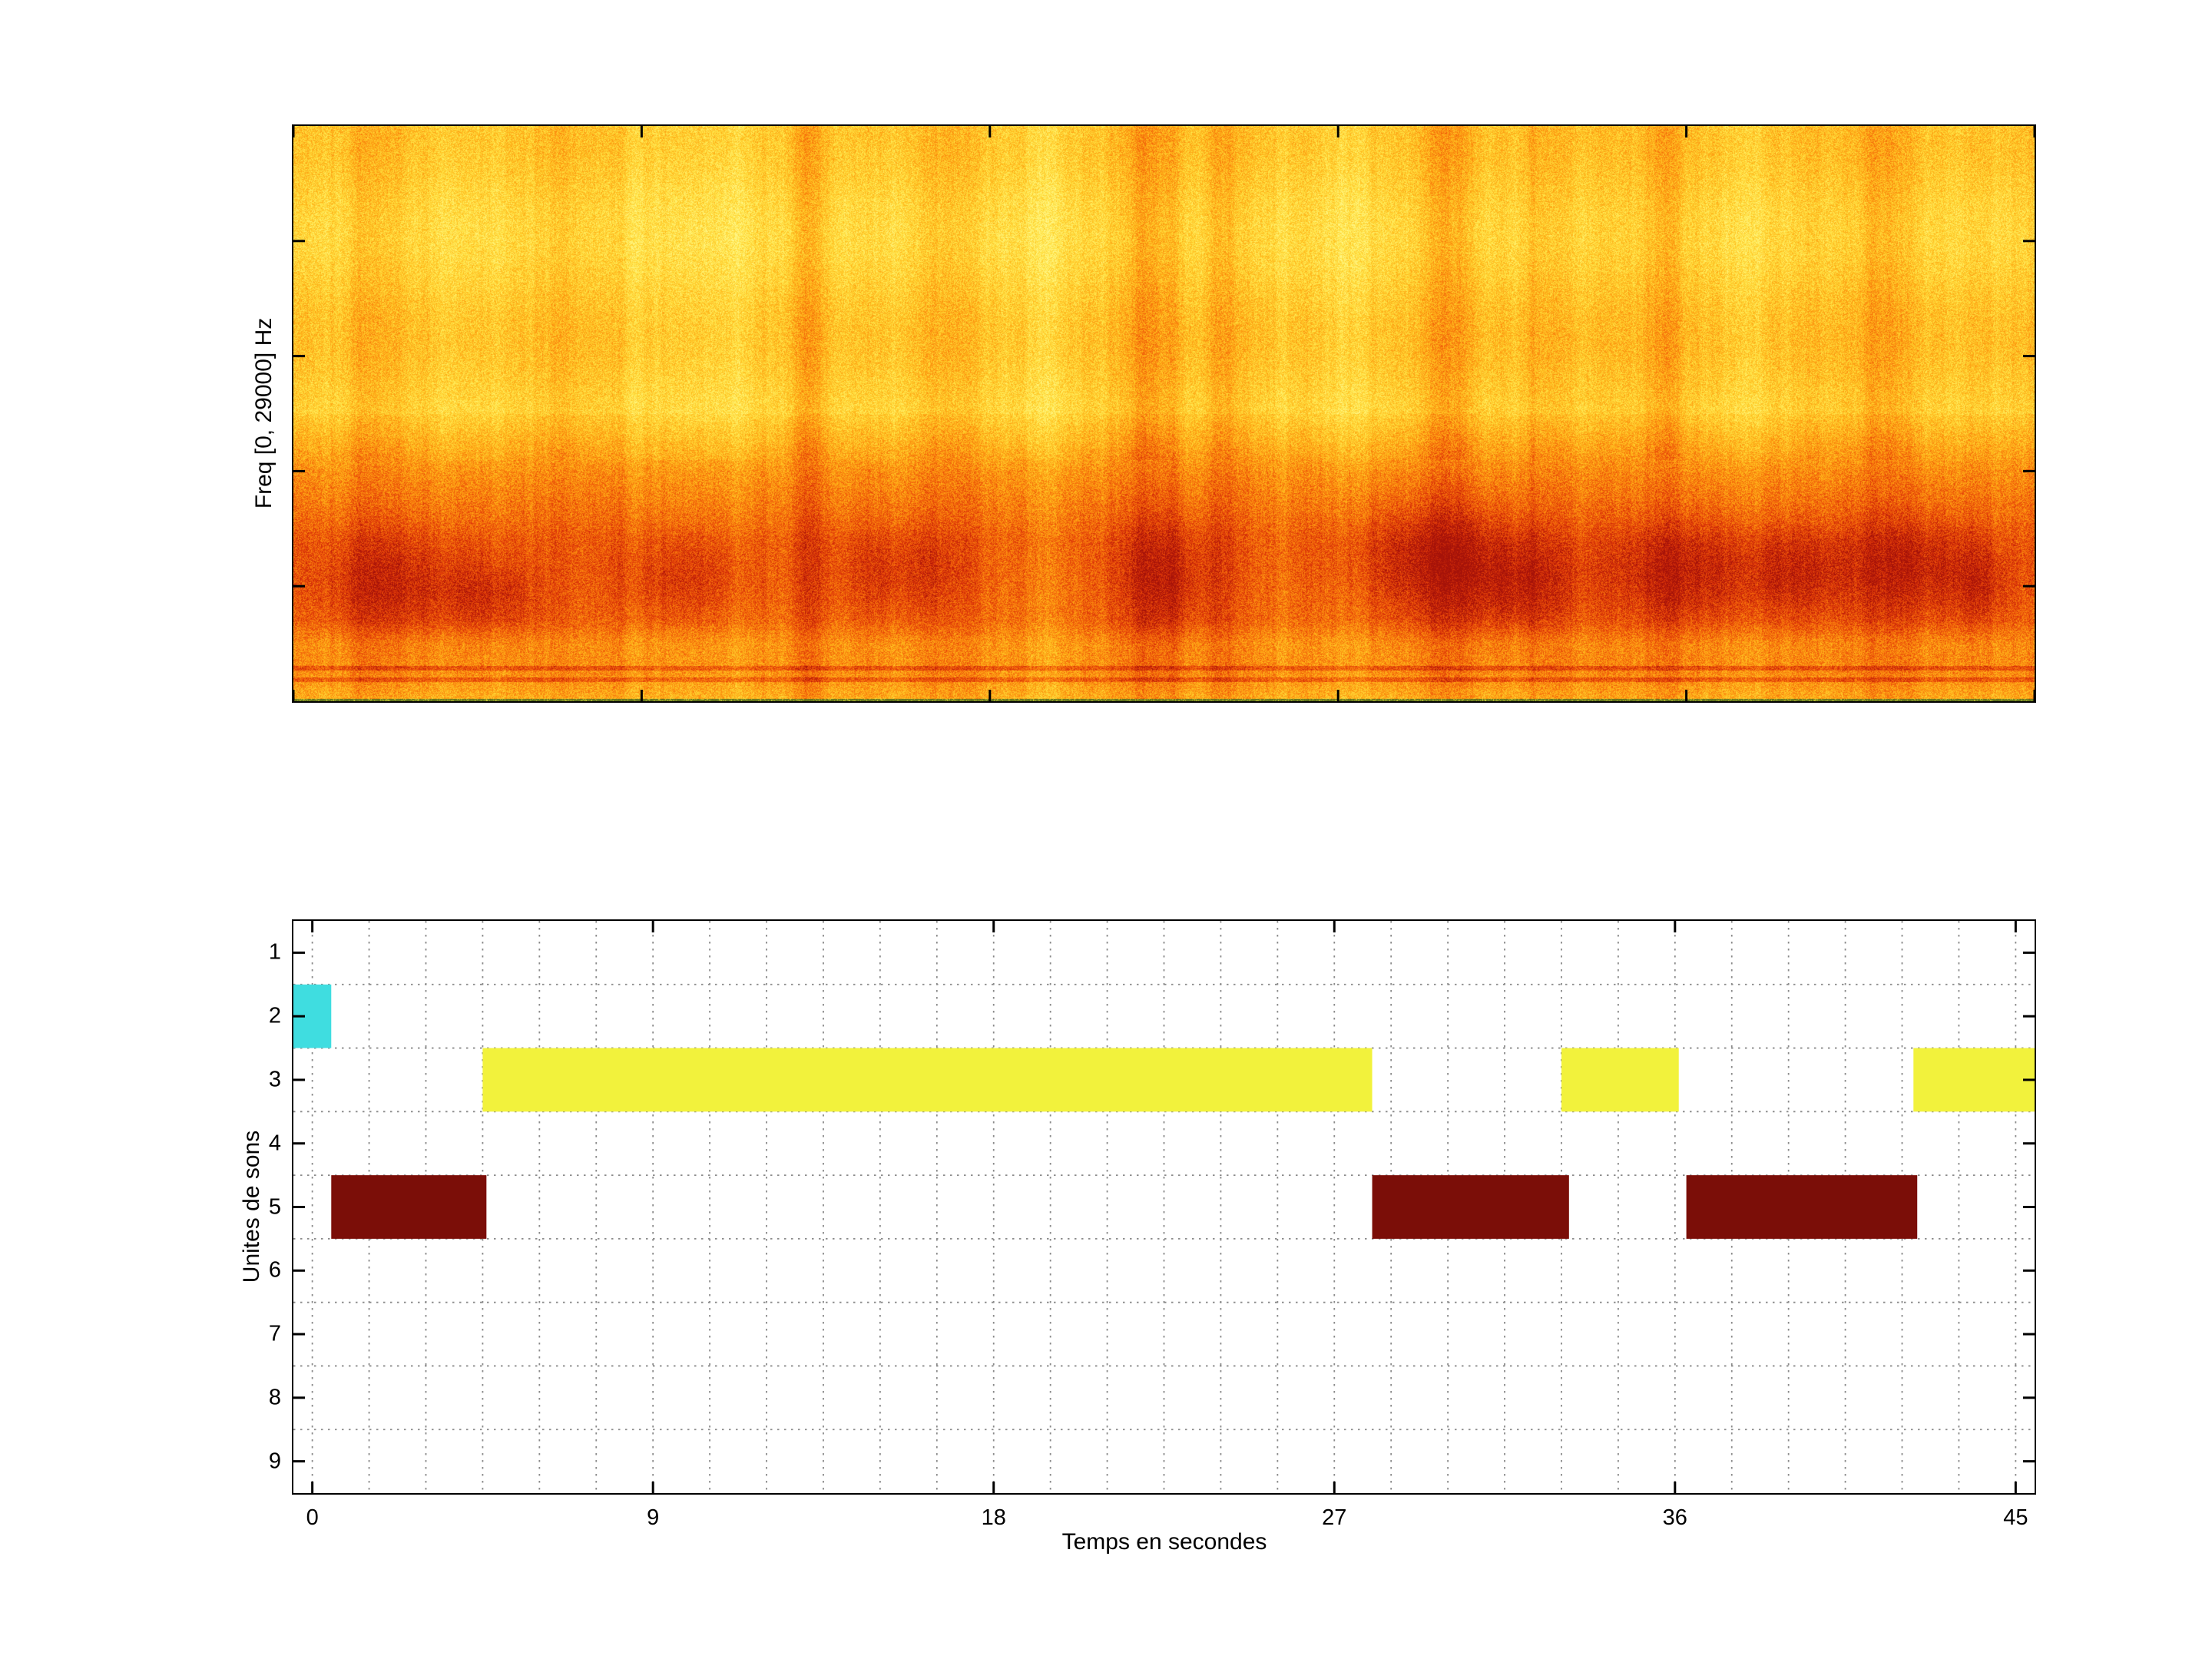 Image resolution: width=2212 pixels, height=1659 pixels. Describe the element at coordinates (2016, 1517) in the screenshot. I see `x-tick-label: 45` at that location.